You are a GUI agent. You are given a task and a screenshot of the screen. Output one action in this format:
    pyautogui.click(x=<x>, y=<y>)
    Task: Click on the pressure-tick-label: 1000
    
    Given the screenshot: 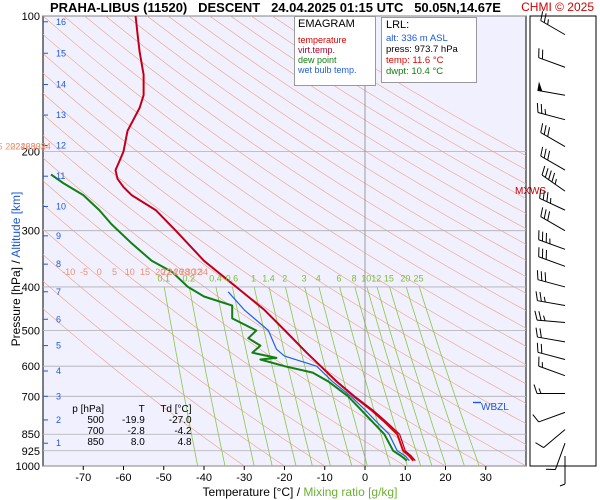 What is the action you would take?
    pyautogui.click(x=28, y=467)
    